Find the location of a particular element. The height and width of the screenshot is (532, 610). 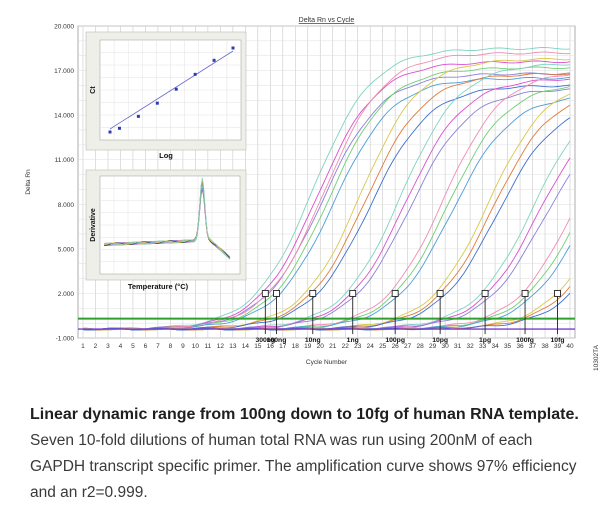

x-tick-label: 35 is located at coordinates (508, 346).